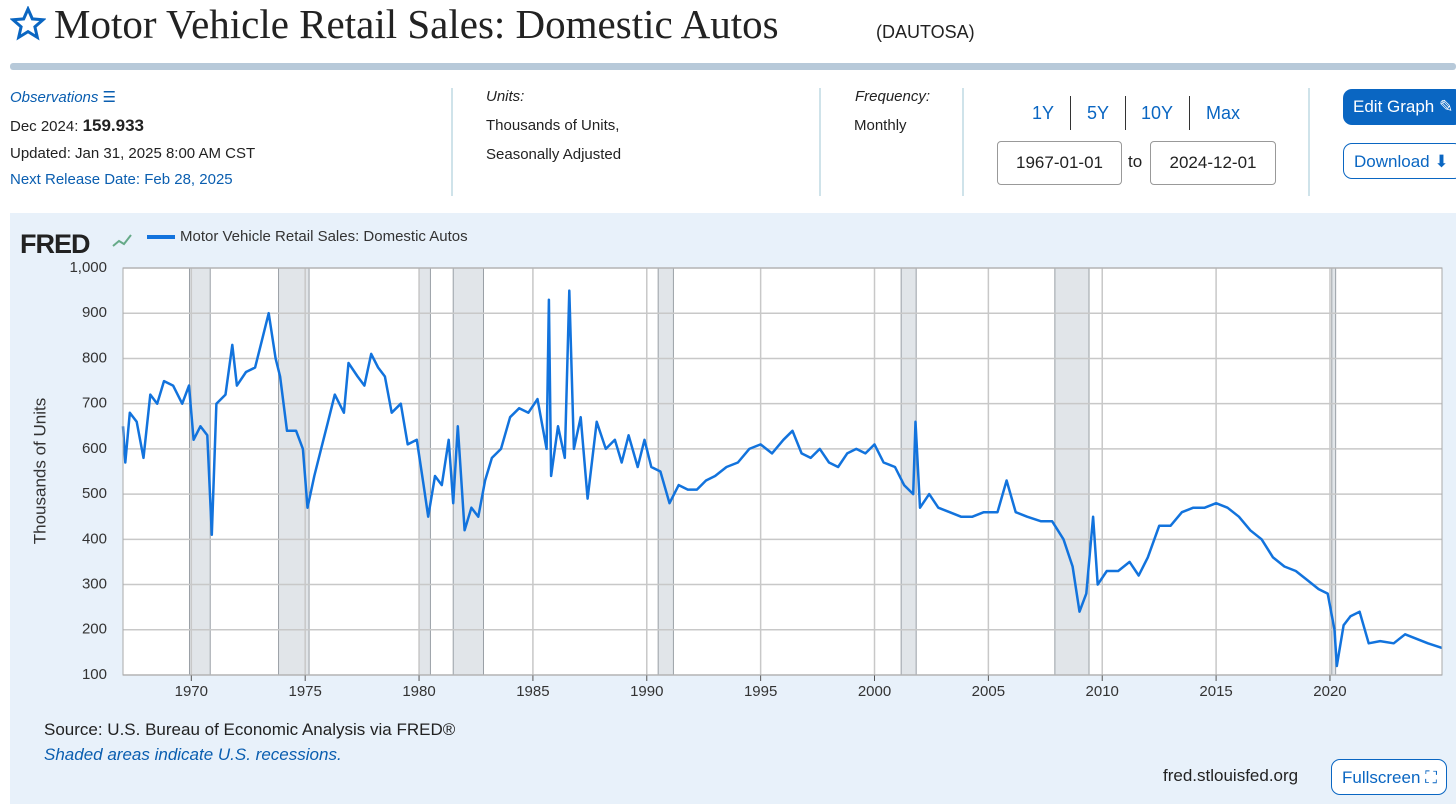 The image size is (1456, 804). Describe the element at coordinates (893, 96) in the screenshot. I see `frequency-label: Frequency:` at that location.